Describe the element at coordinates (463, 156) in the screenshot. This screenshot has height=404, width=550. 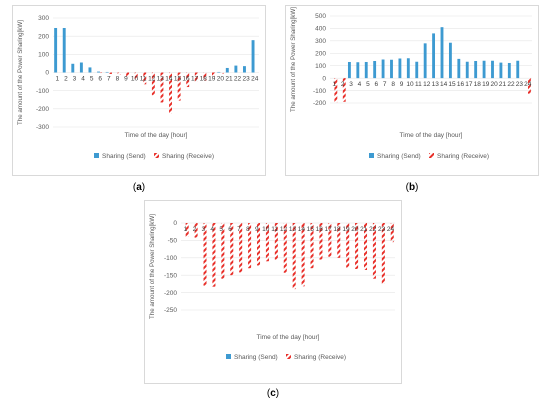
I see `legend-label-receive: Sharing (Receive)` at that location.